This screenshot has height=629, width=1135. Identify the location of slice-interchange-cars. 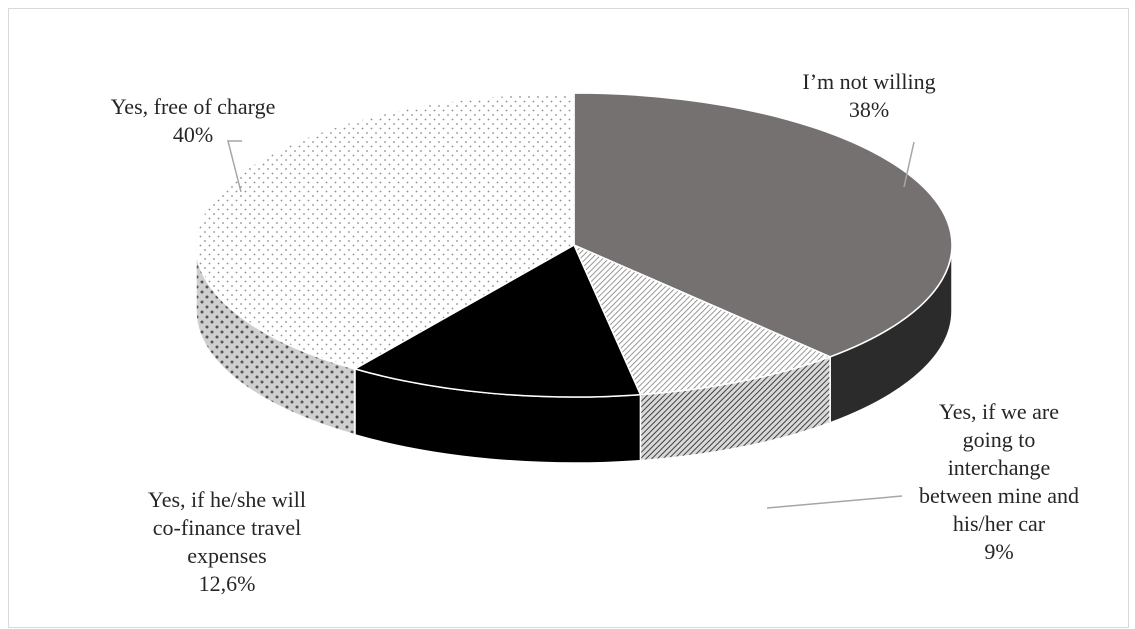
(702, 319).